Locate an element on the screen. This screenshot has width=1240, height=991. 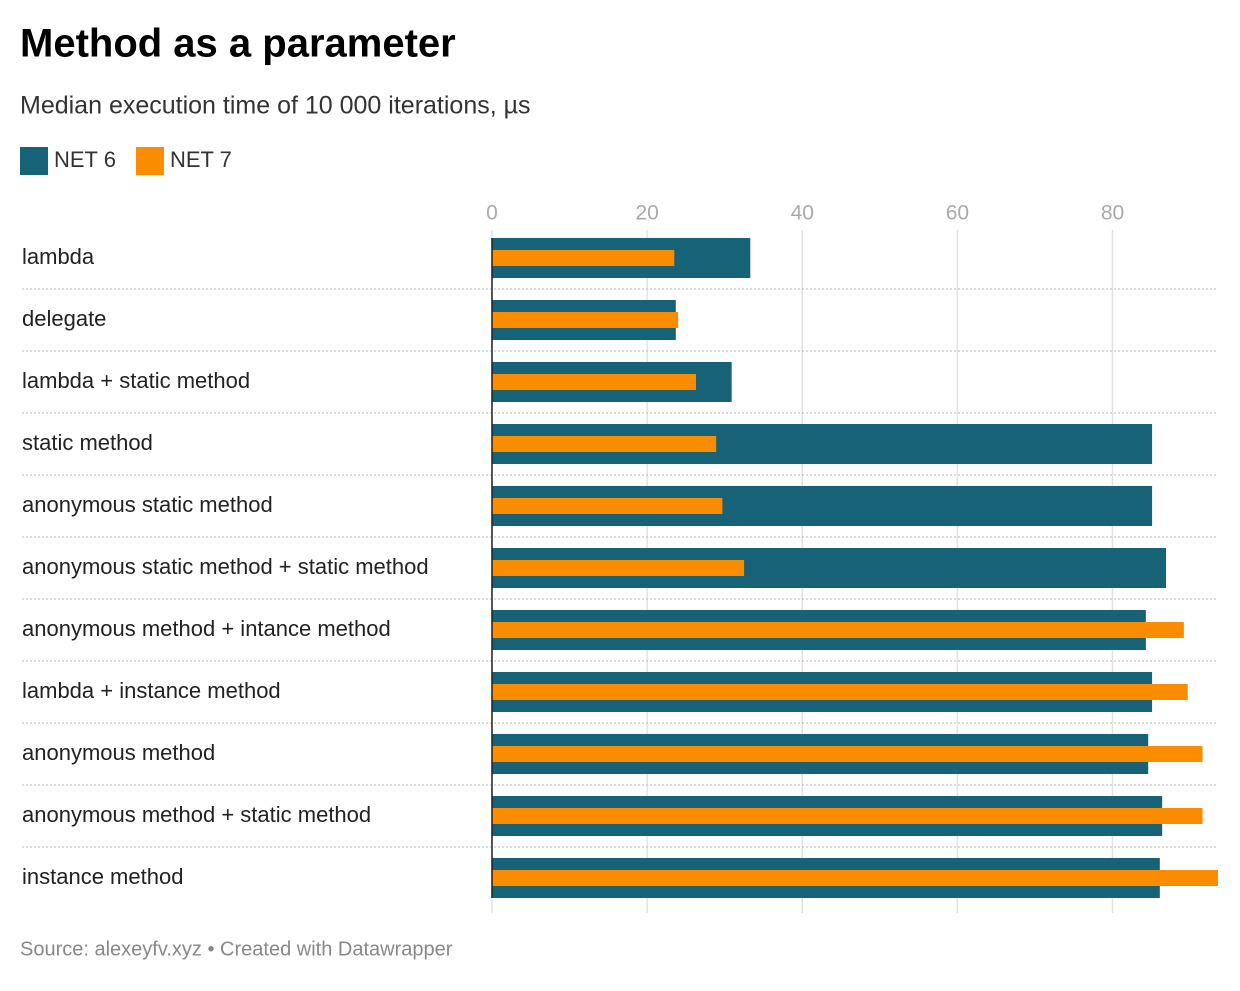
y-tick-label: lambda + static method is located at coordinates (136, 380).